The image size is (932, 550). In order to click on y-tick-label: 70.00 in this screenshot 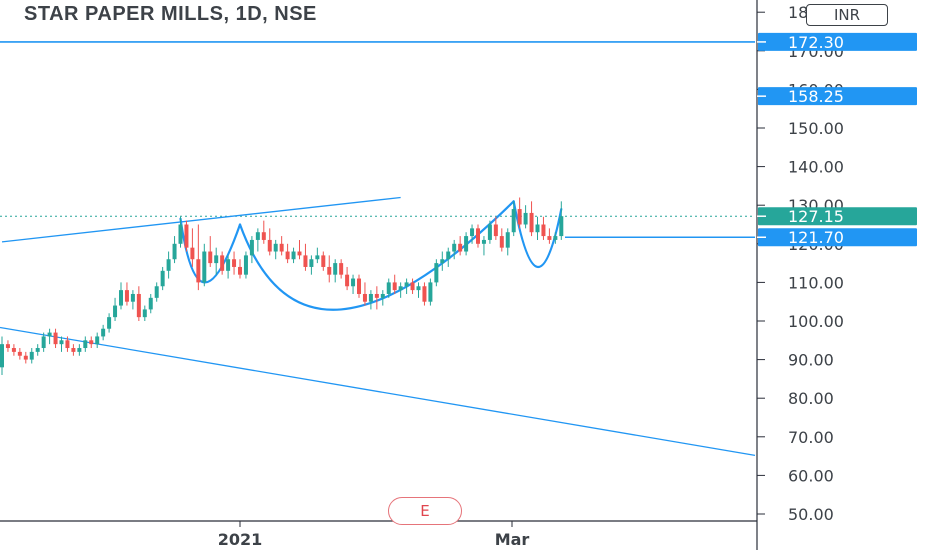, I will do `click(811, 437)`.